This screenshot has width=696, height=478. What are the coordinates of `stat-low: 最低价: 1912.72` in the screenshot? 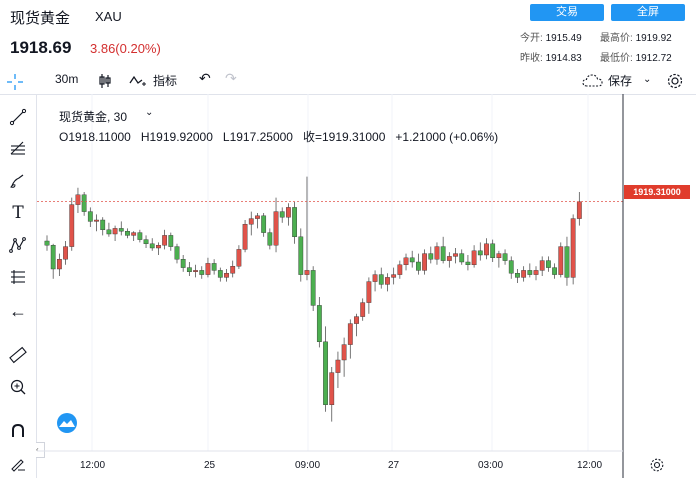 It's located at (636, 58).